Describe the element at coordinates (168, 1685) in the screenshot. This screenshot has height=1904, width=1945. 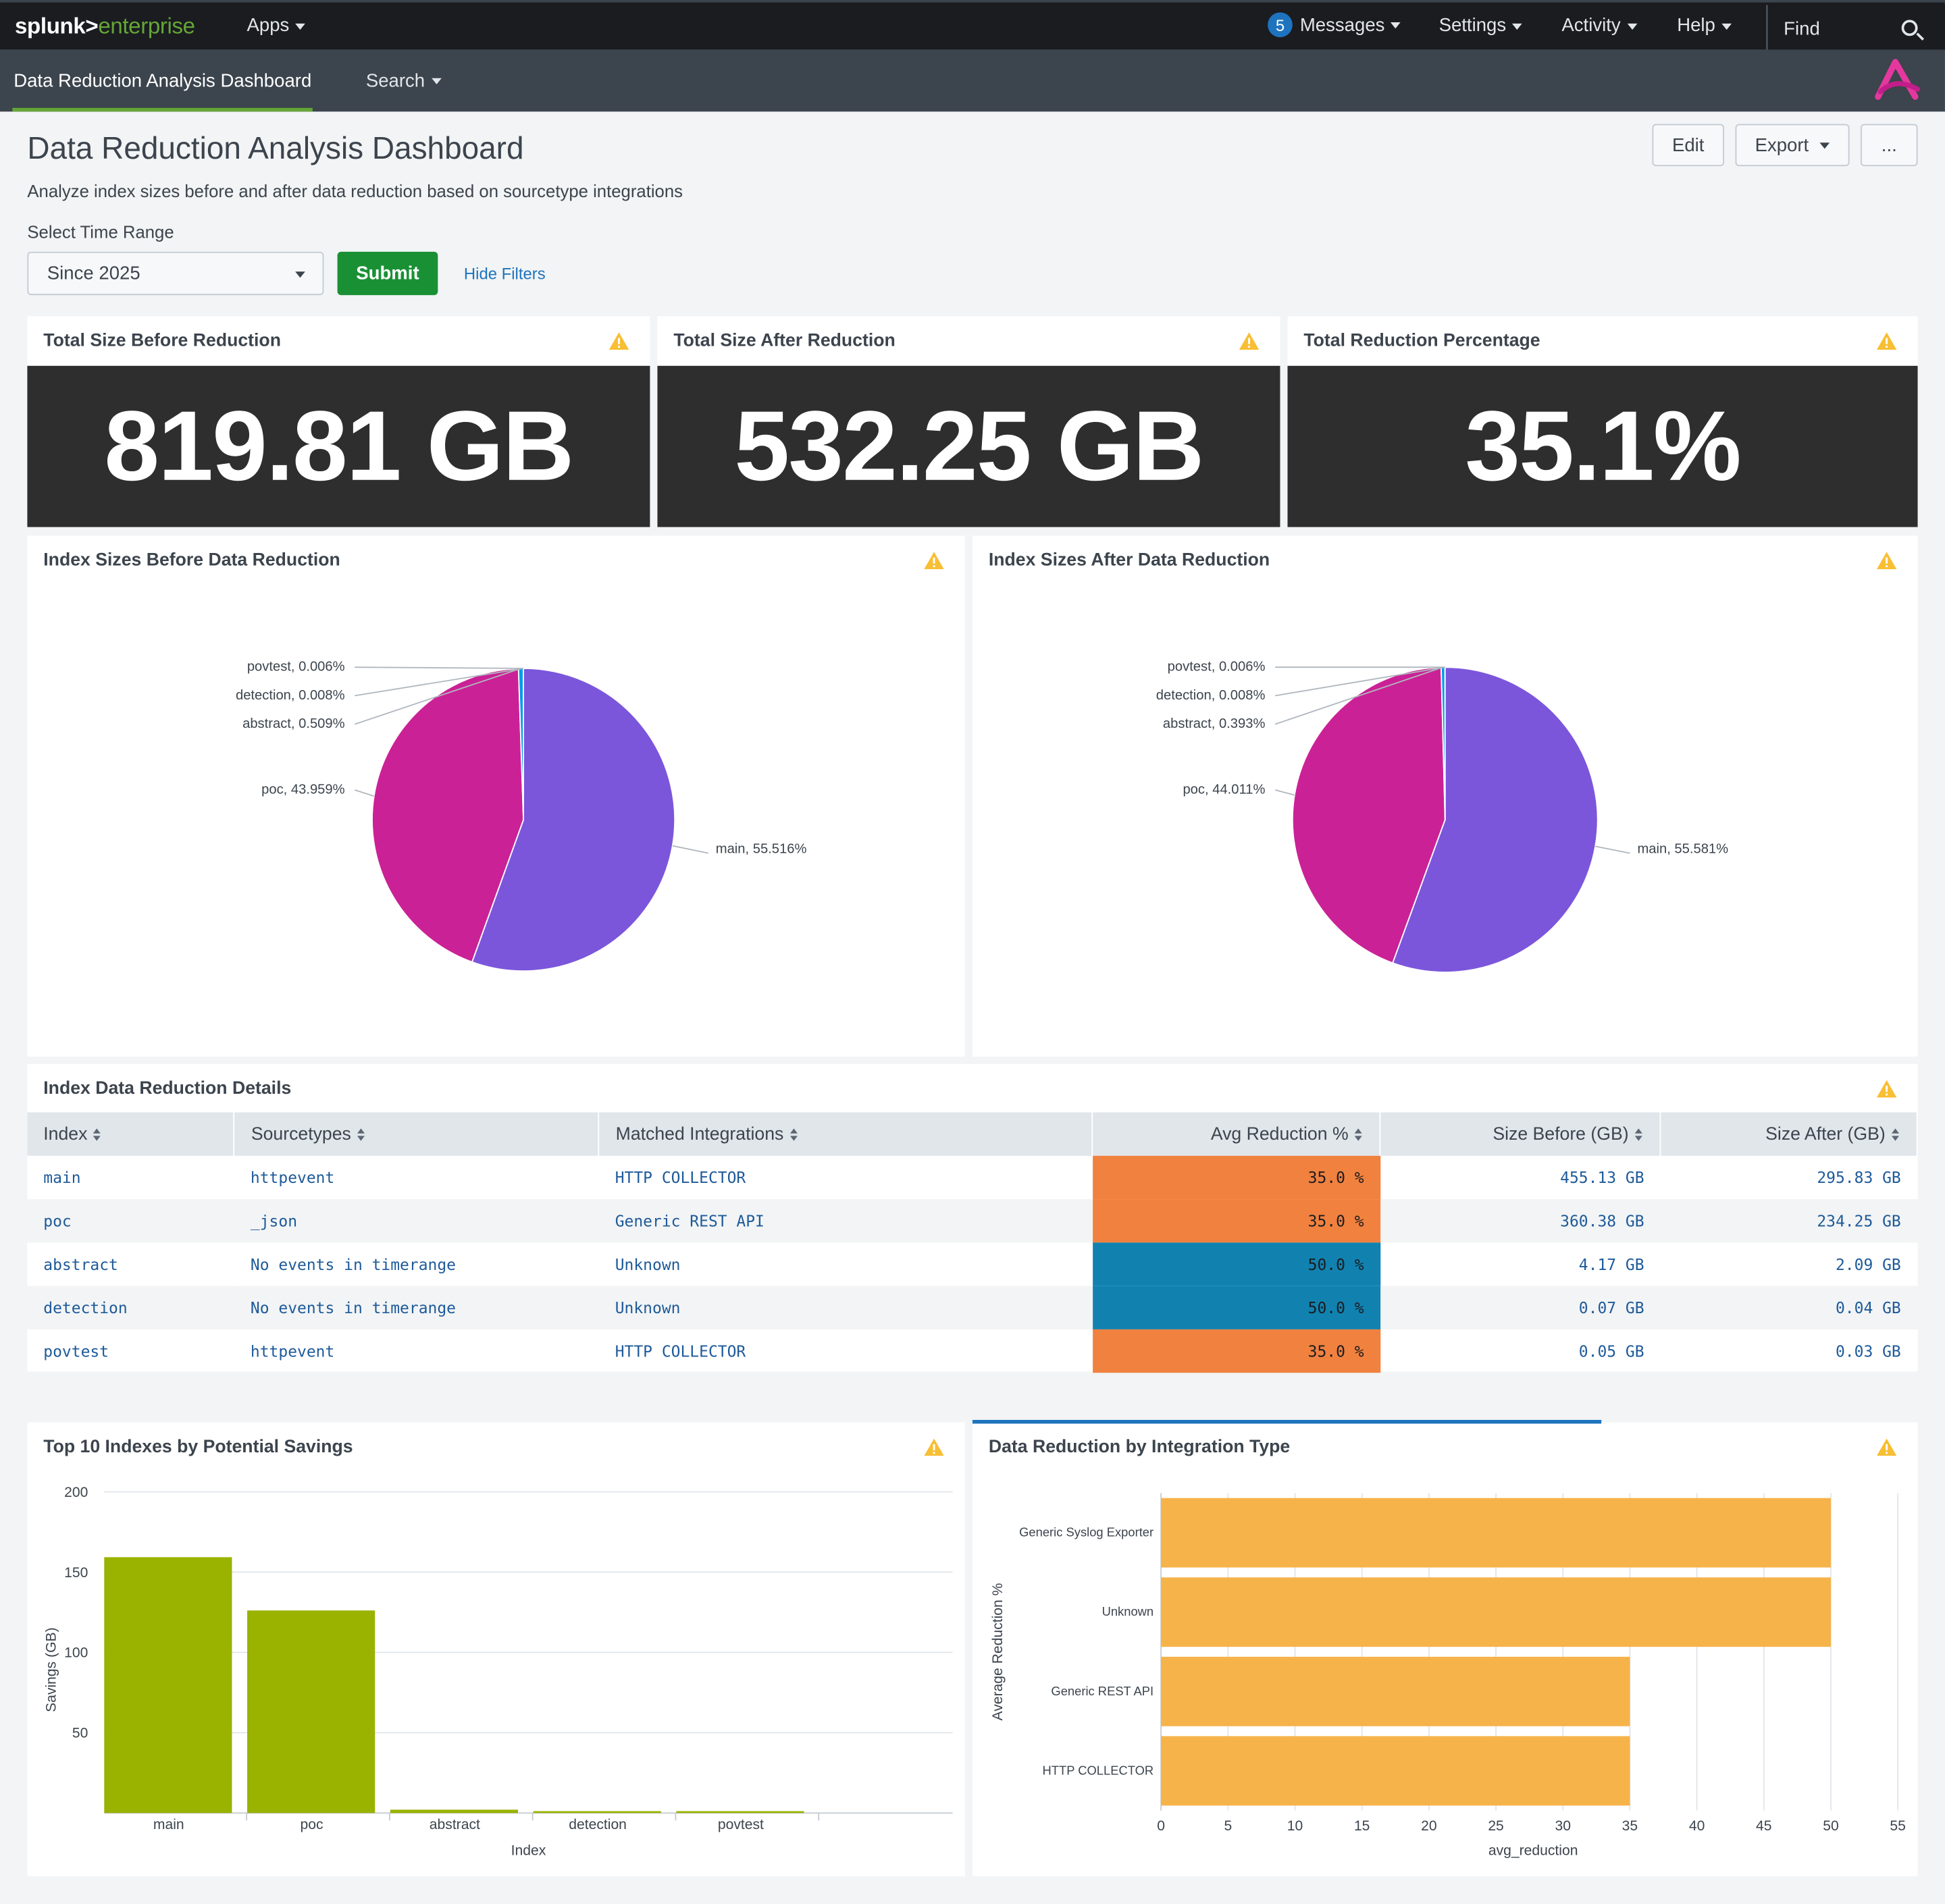
I see `bar-main` at that location.